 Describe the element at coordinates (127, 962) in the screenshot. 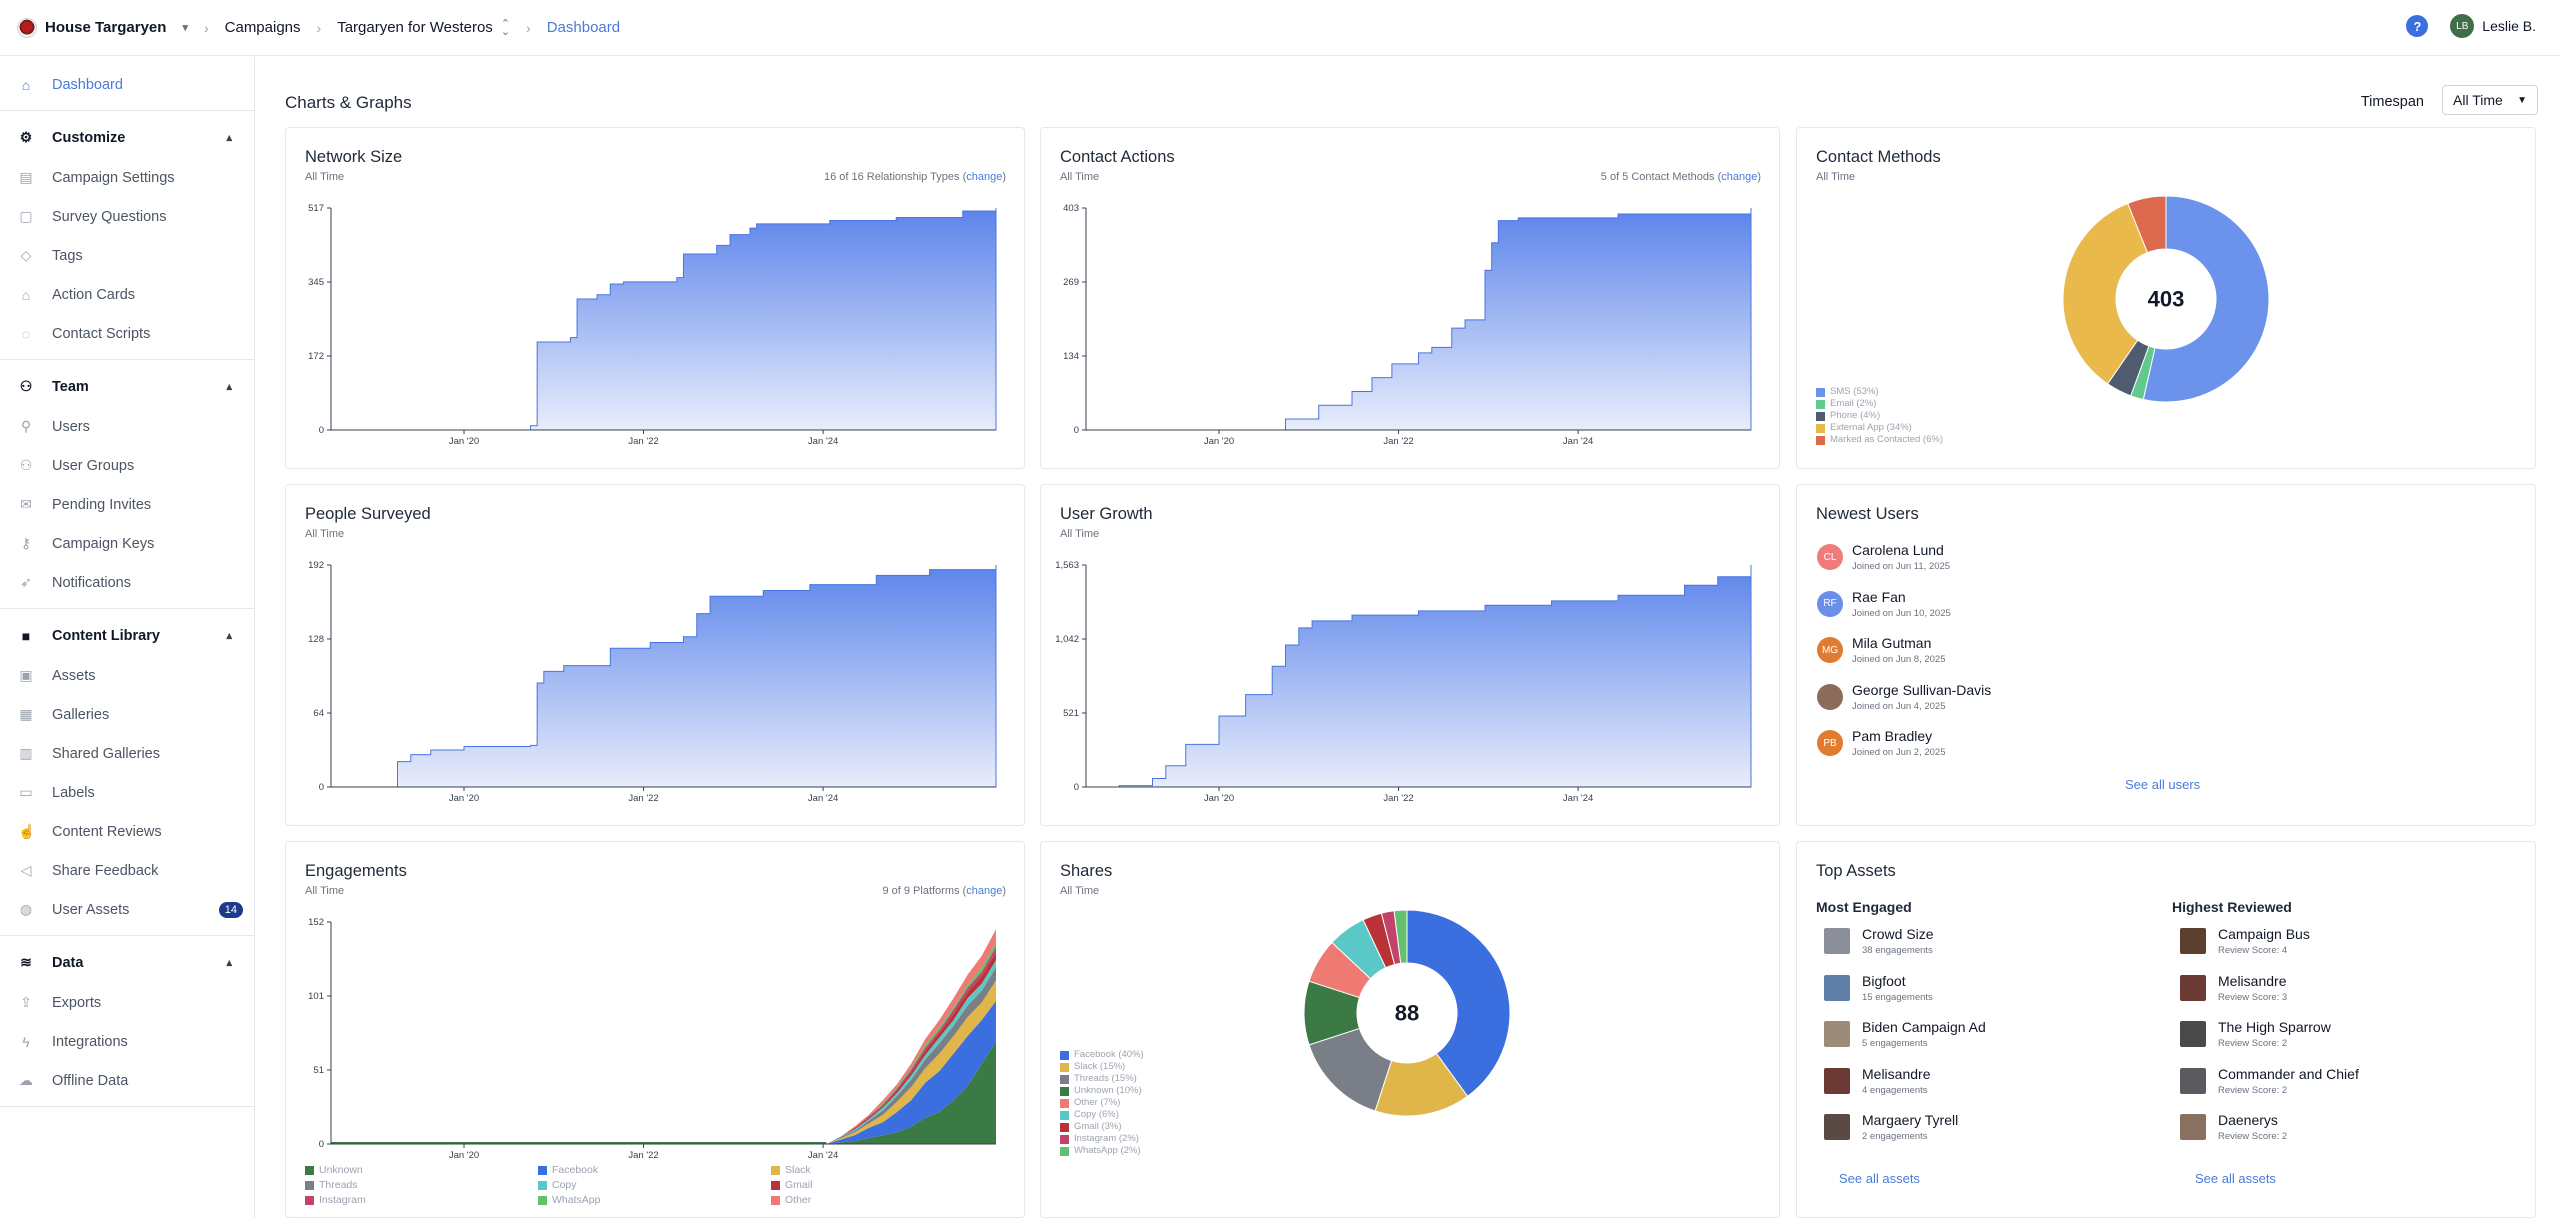

I see `sidebar-section-data: ≋ Data ▴` at that location.